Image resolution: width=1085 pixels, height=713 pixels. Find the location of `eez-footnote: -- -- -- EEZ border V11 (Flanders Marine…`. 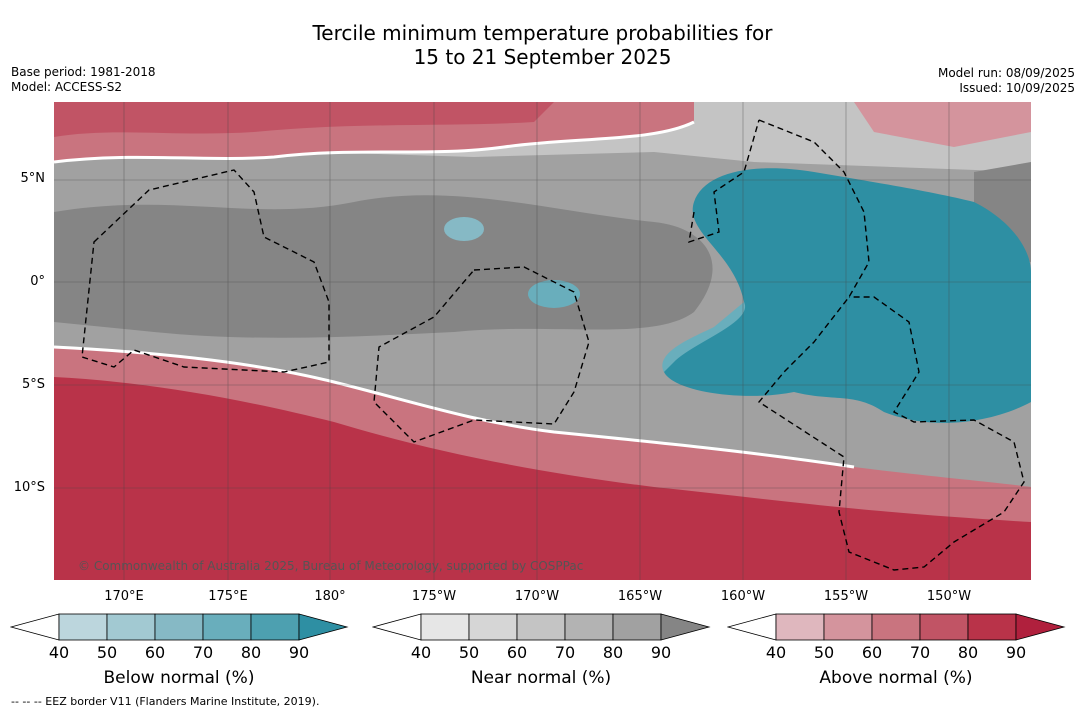

eez-footnote: -- -- -- EEZ border V11 (Flanders Marine… is located at coordinates (165, 701).